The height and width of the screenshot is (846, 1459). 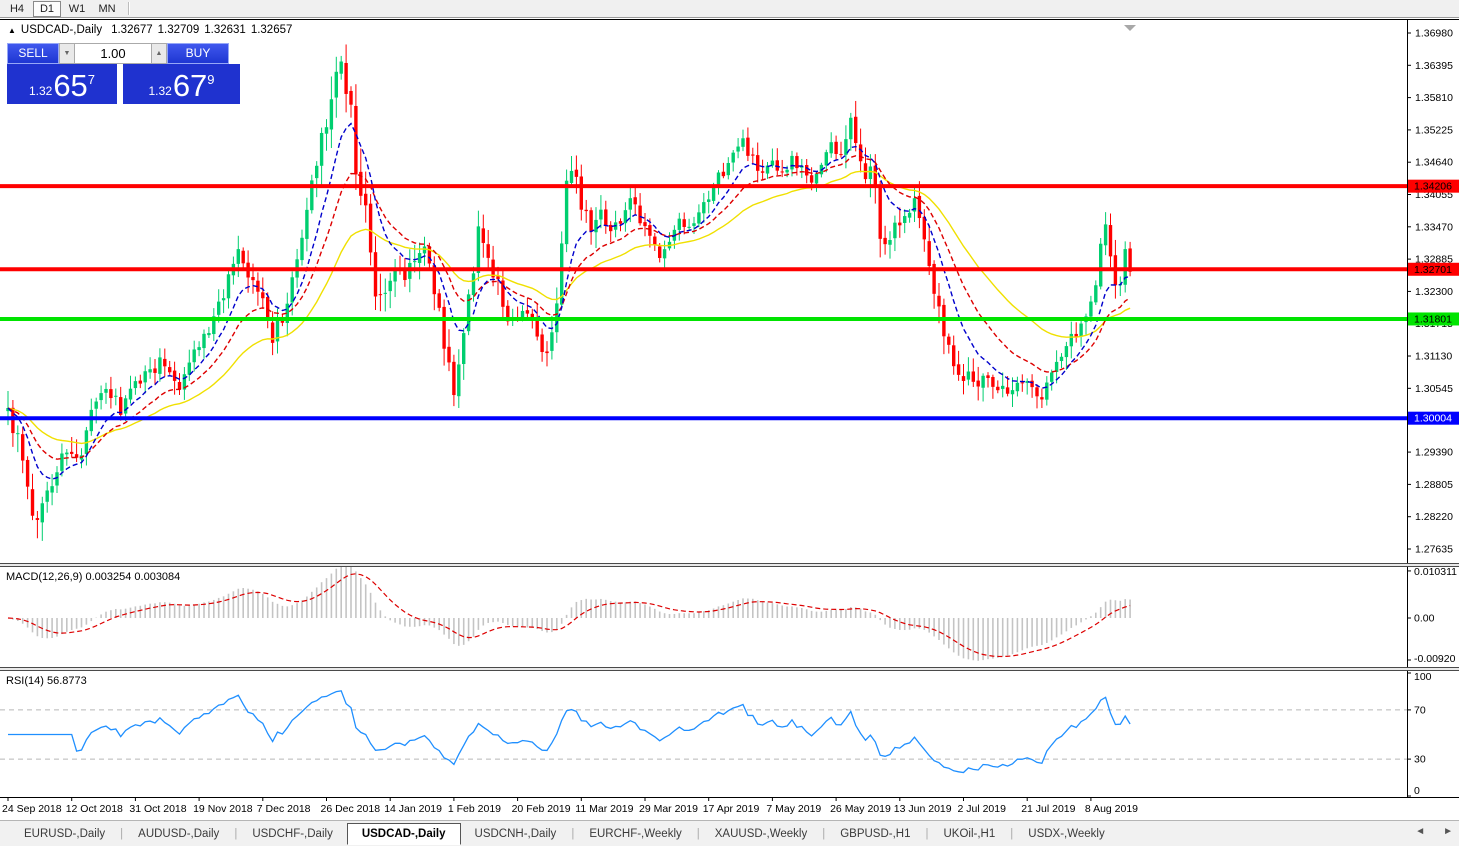 I want to click on collapse-icon: ▲, so click(x=12, y=30).